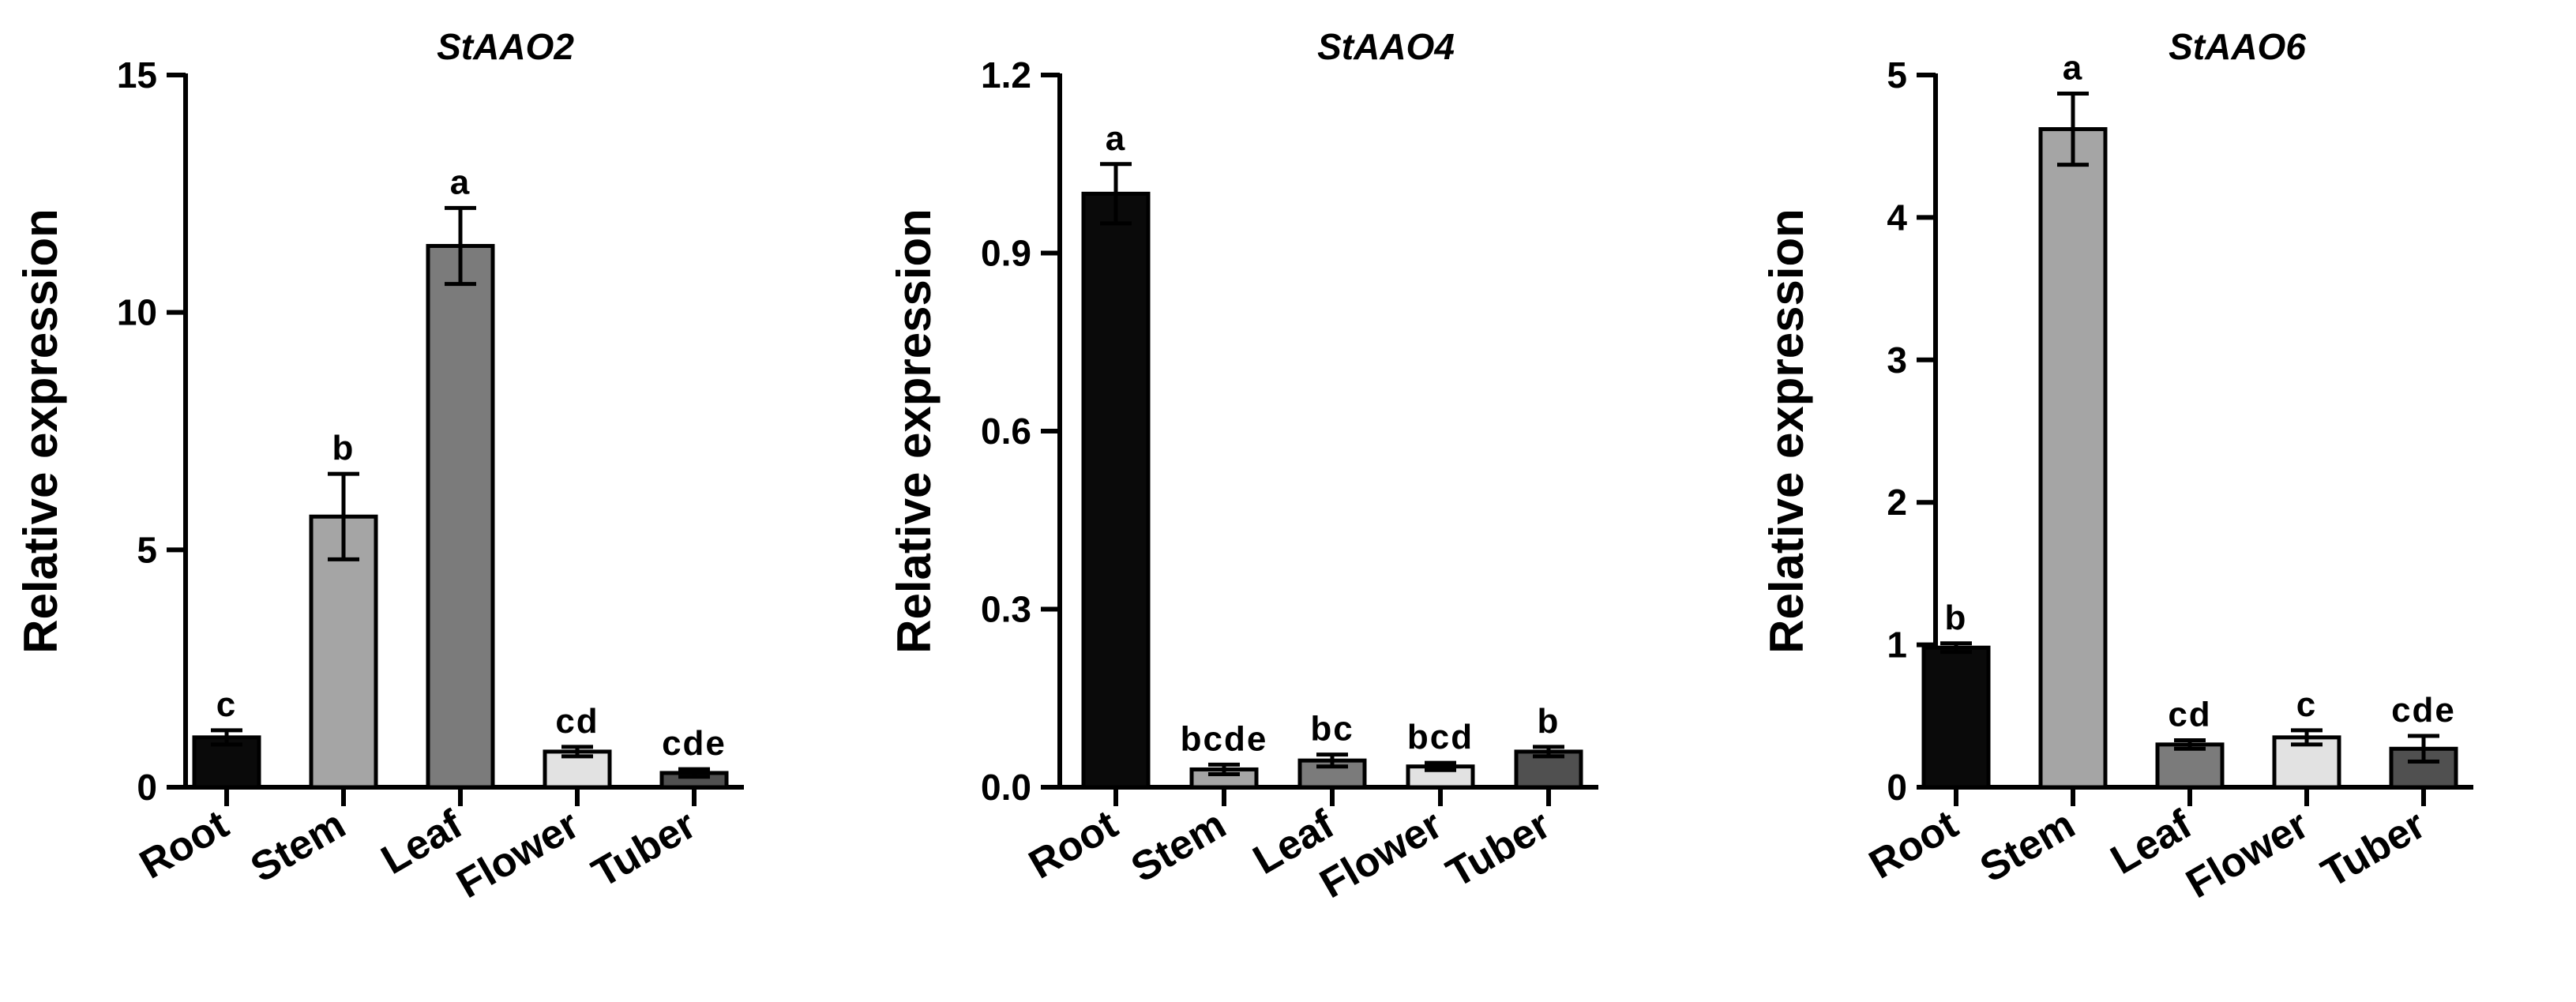 The image size is (2576, 1002). What do you see at coordinates (1440, 737) in the screenshot?
I see `significance-label: bcd` at bounding box center [1440, 737].